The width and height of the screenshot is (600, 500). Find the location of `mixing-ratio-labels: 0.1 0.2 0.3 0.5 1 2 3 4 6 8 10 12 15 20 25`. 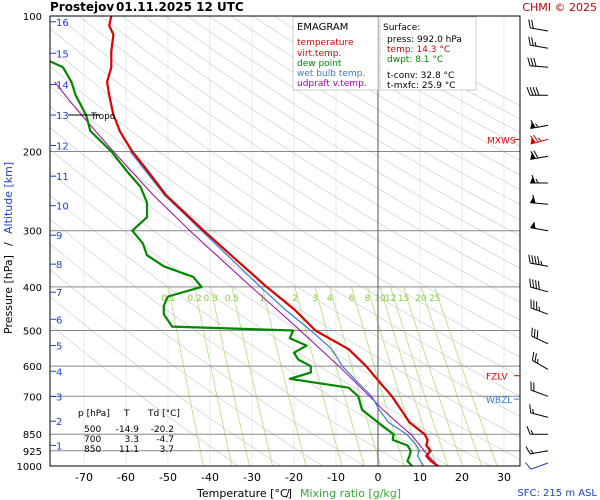

mixing-ratio-labels: 0.1 0.2 0.3 0.5 1 2 3 4 6 8 10 12 15 20 25 is located at coordinates (300, 299).